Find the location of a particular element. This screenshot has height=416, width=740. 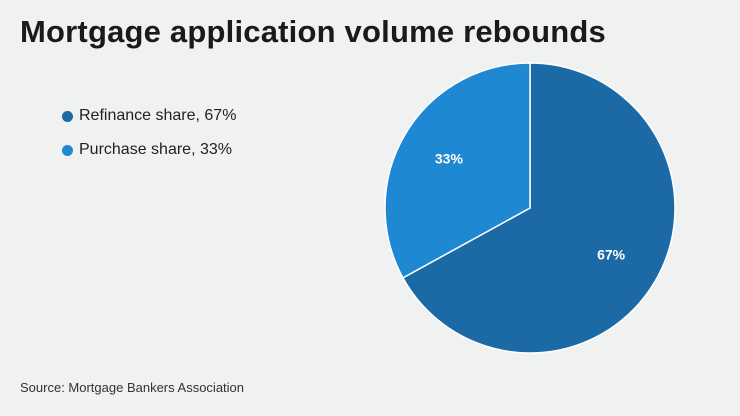

legend-label-purchase: Purchase share, 33% is located at coordinates (155, 149).